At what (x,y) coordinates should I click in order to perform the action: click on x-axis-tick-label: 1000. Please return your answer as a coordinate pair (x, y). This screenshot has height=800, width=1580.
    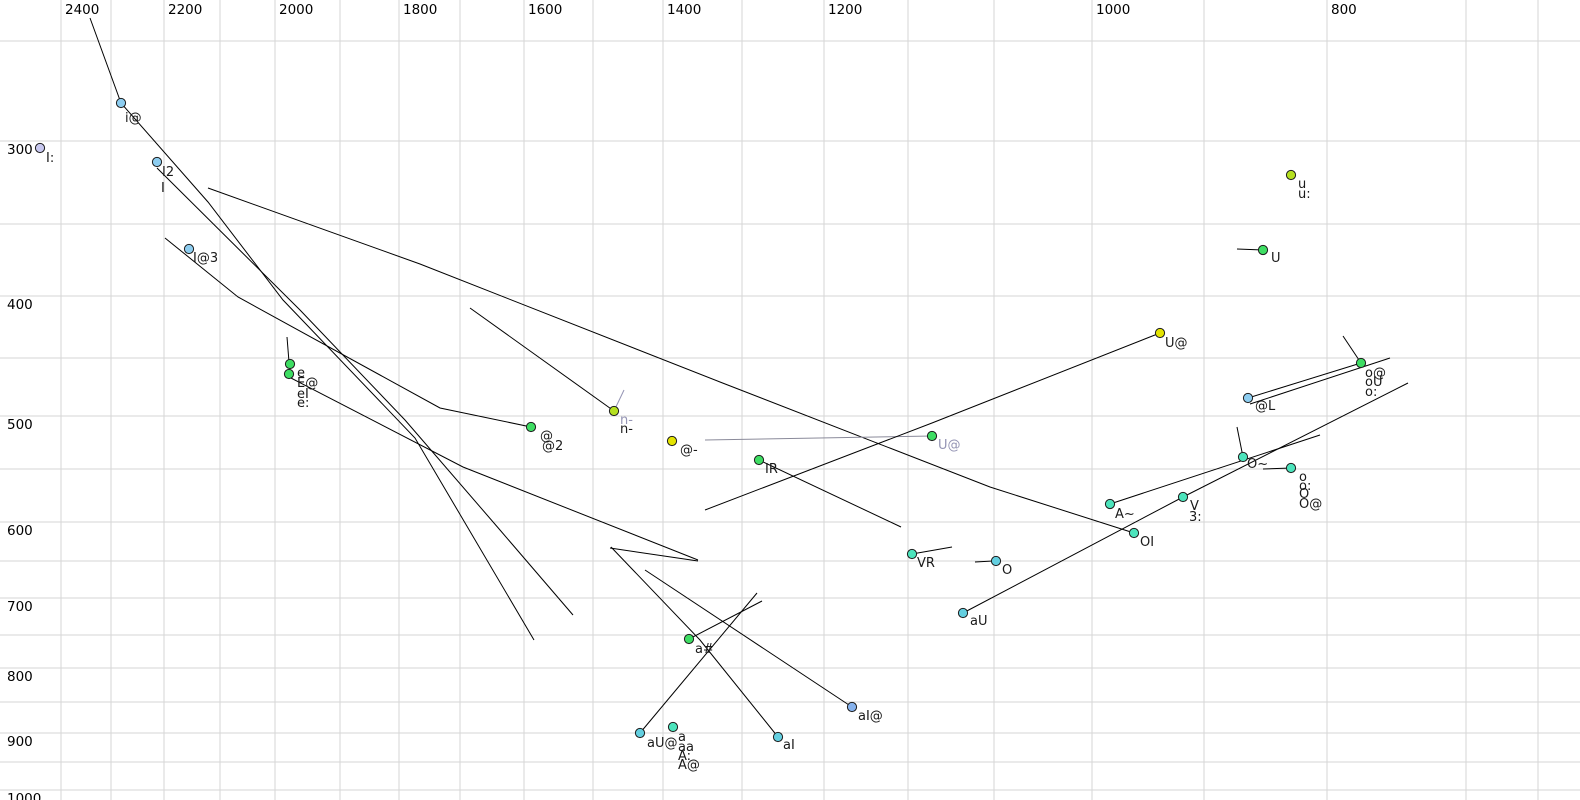
    Looking at the image, I should click on (1113, 10).